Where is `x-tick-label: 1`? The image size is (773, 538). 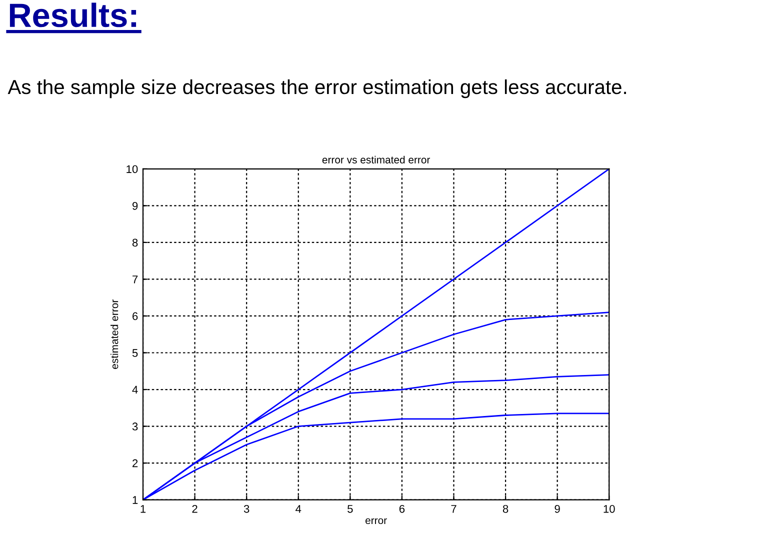
x-tick-label: 1 is located at coordinates (143, 509).